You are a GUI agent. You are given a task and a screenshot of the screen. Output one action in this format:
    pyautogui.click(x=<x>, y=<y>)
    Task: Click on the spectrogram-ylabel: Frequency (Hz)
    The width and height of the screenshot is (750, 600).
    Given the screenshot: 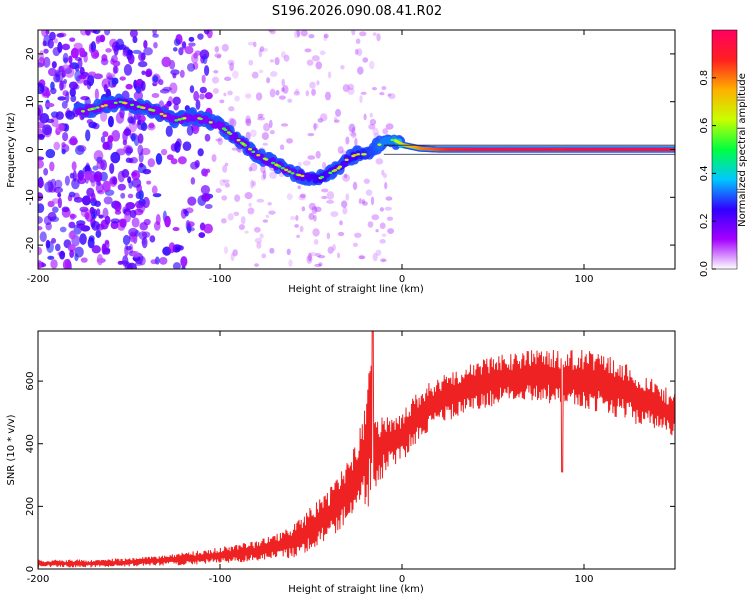 What is the action you would take?
    pyautogui.click(x=11, y=150)
    